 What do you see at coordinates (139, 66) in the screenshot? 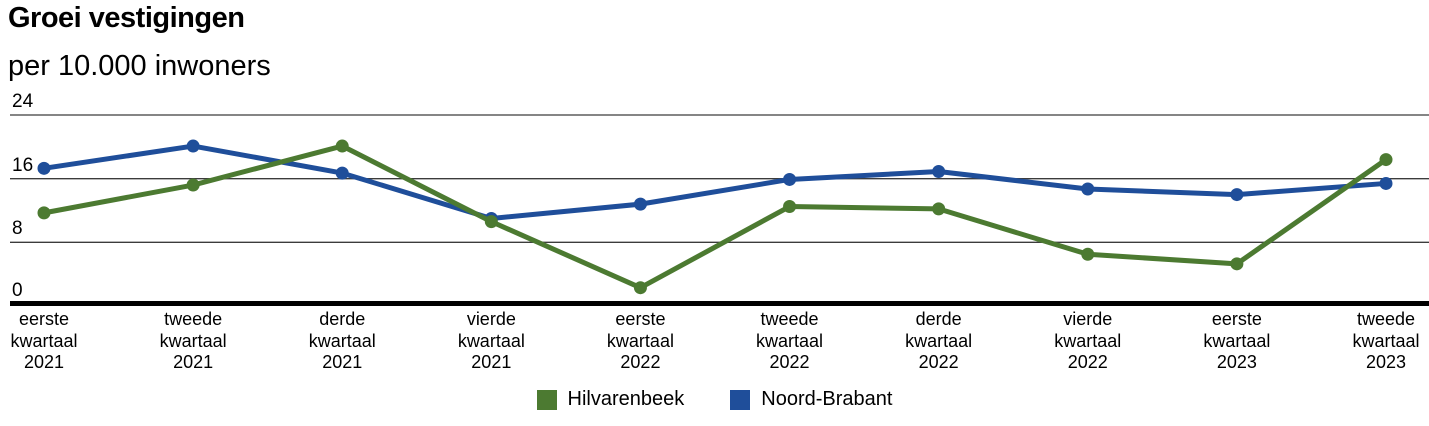
I see `chart-subtitle: per 10.000 inwoners` at bounding box center [139, 66].